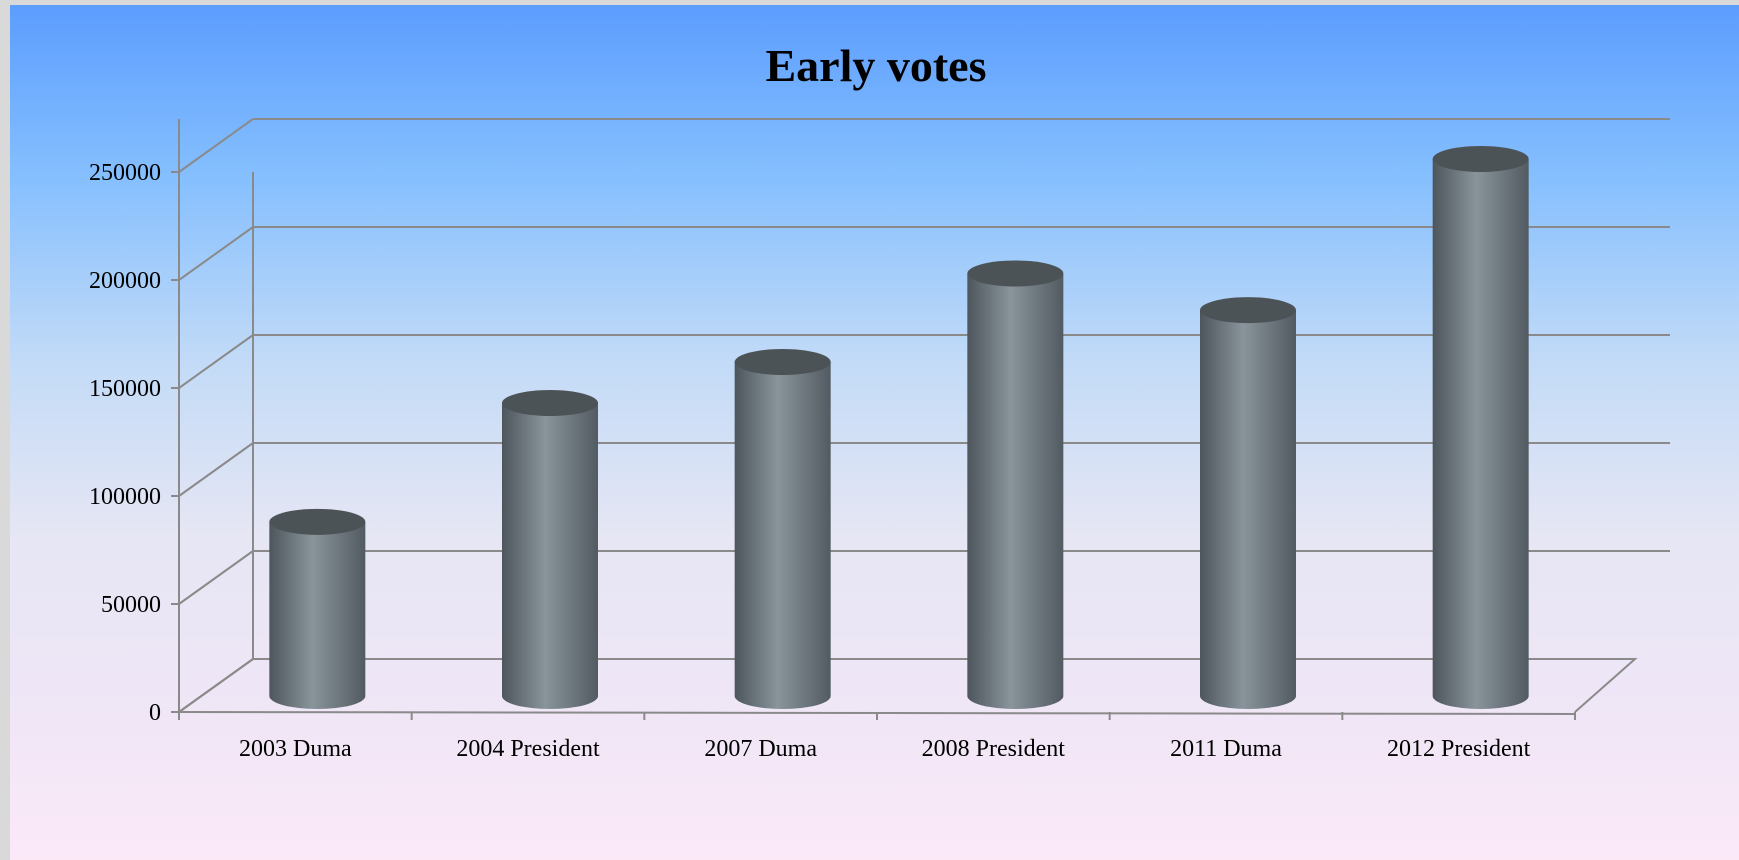 The height and width of the screenshot is (860, 1739). What do you see at coordinates (295, 749) in the screenshot?
I see `x-tick-label: 2003 Duma` at bounding box center [295, 749].